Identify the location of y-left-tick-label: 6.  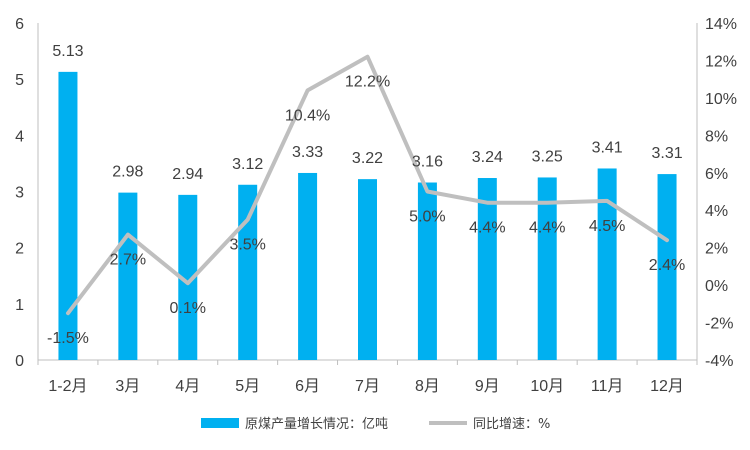
(19, 24).